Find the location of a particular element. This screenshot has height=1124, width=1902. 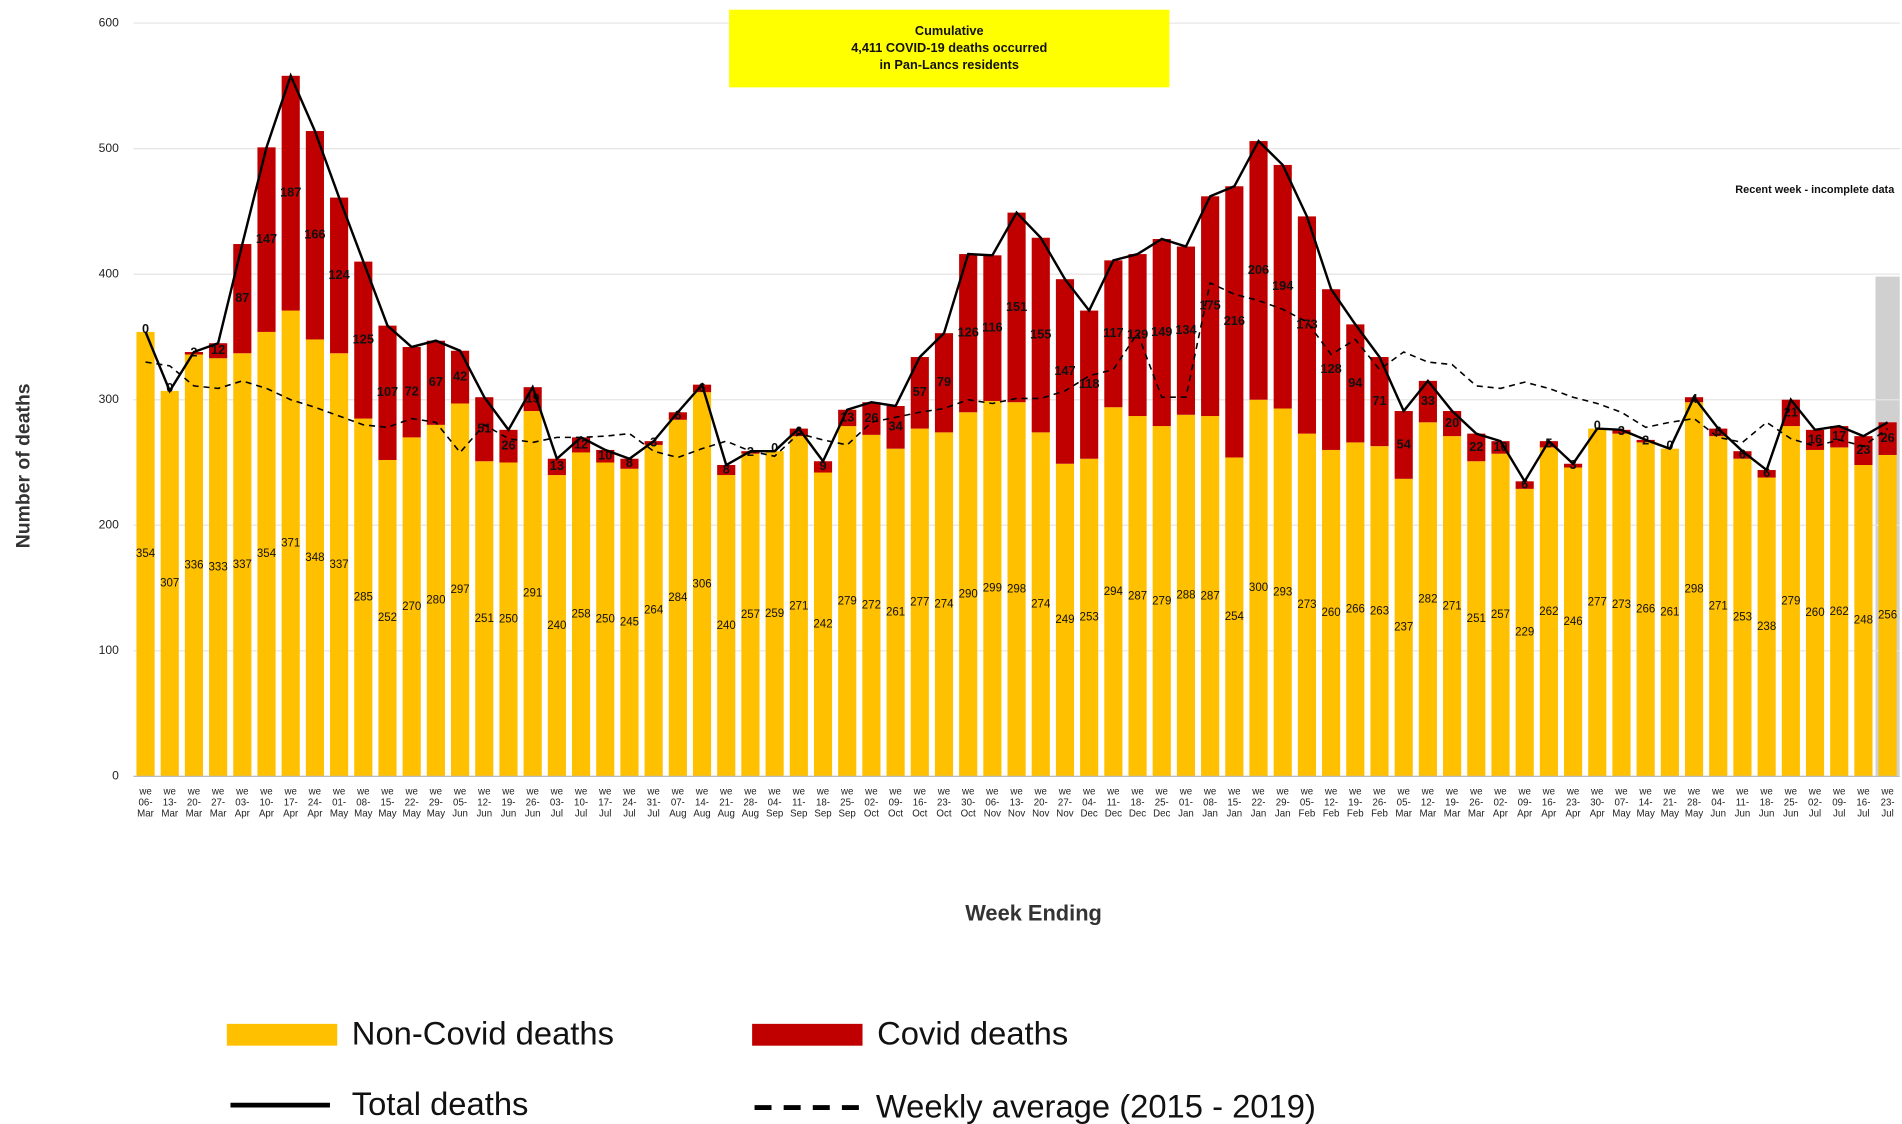

data-label: 293 is located at coordinates (1282, 592).